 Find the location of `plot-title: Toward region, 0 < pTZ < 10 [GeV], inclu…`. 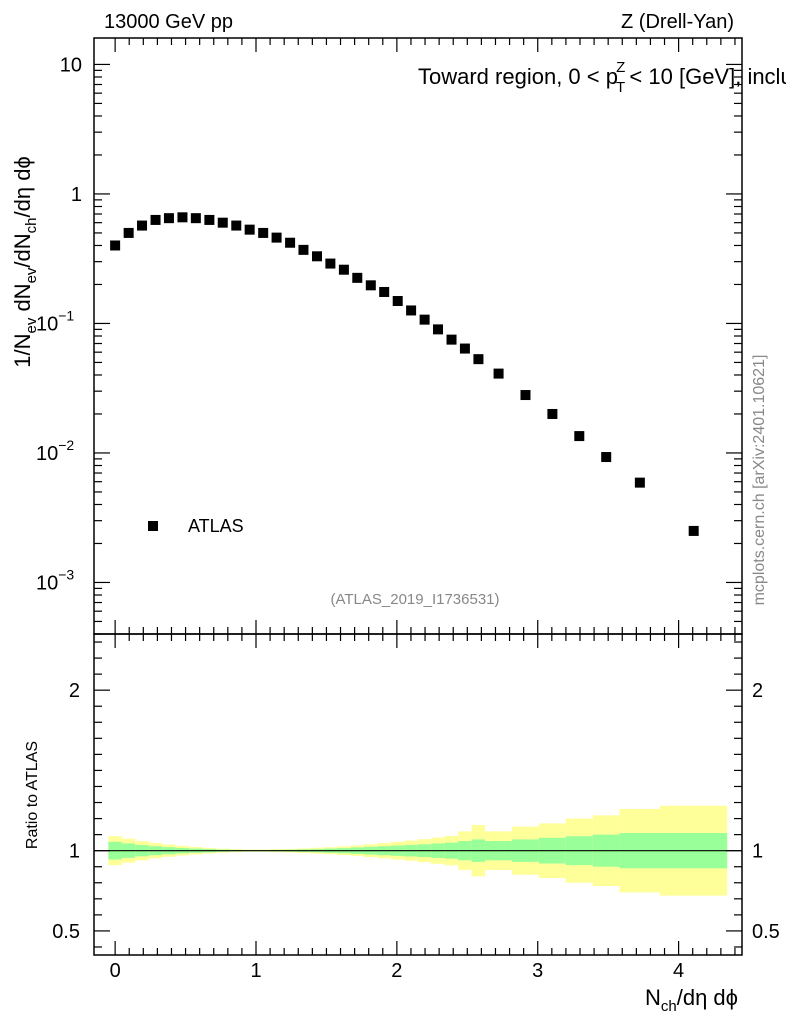

plot-title: Toward region, 0 < pTZ < 10 [GeV], inclu… is located at coordinates (602, 77).